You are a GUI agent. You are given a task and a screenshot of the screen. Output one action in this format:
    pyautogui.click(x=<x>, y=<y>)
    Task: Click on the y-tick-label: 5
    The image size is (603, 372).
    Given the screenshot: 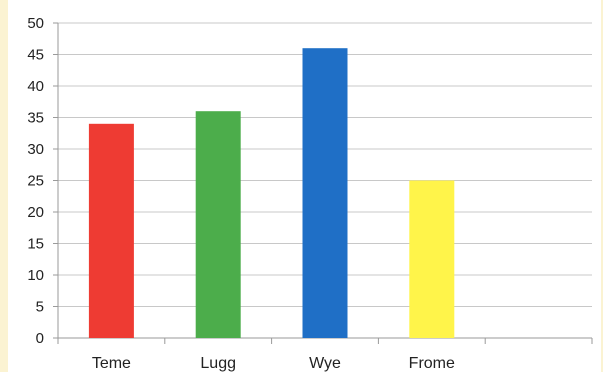 What is the action you would take?
    pyautogui.click(x=40, y=307)
    